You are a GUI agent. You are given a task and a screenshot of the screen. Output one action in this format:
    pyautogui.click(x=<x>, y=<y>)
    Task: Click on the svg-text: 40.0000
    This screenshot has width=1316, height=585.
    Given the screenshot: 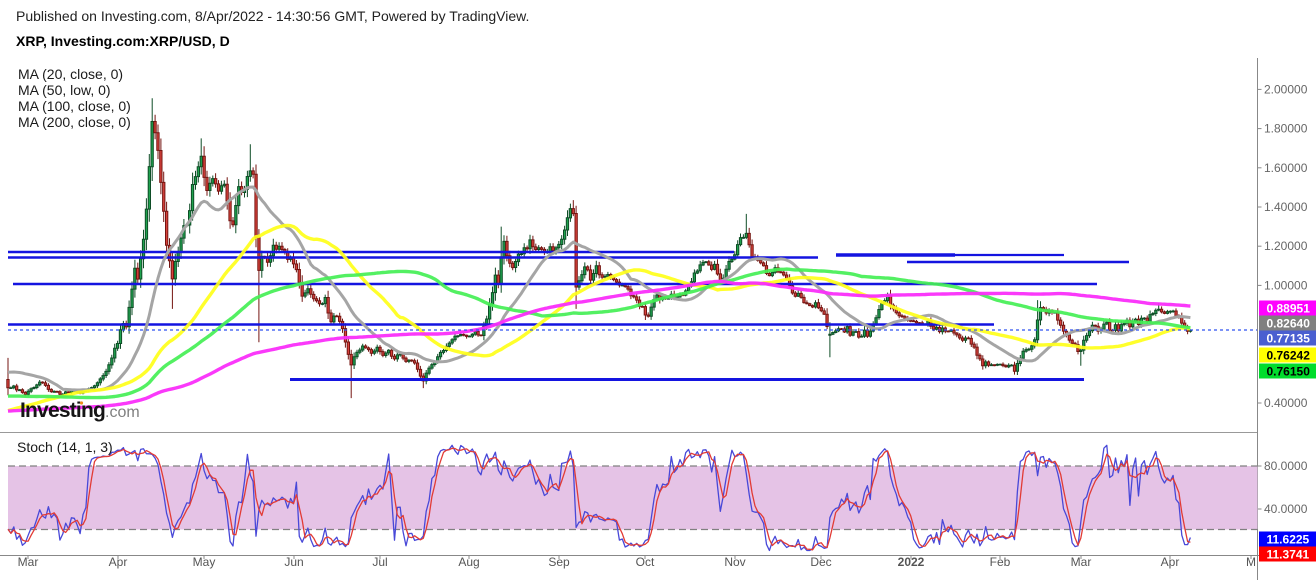 What is the action you would take?
    pyautogui.click(x=1286, y=509)
    